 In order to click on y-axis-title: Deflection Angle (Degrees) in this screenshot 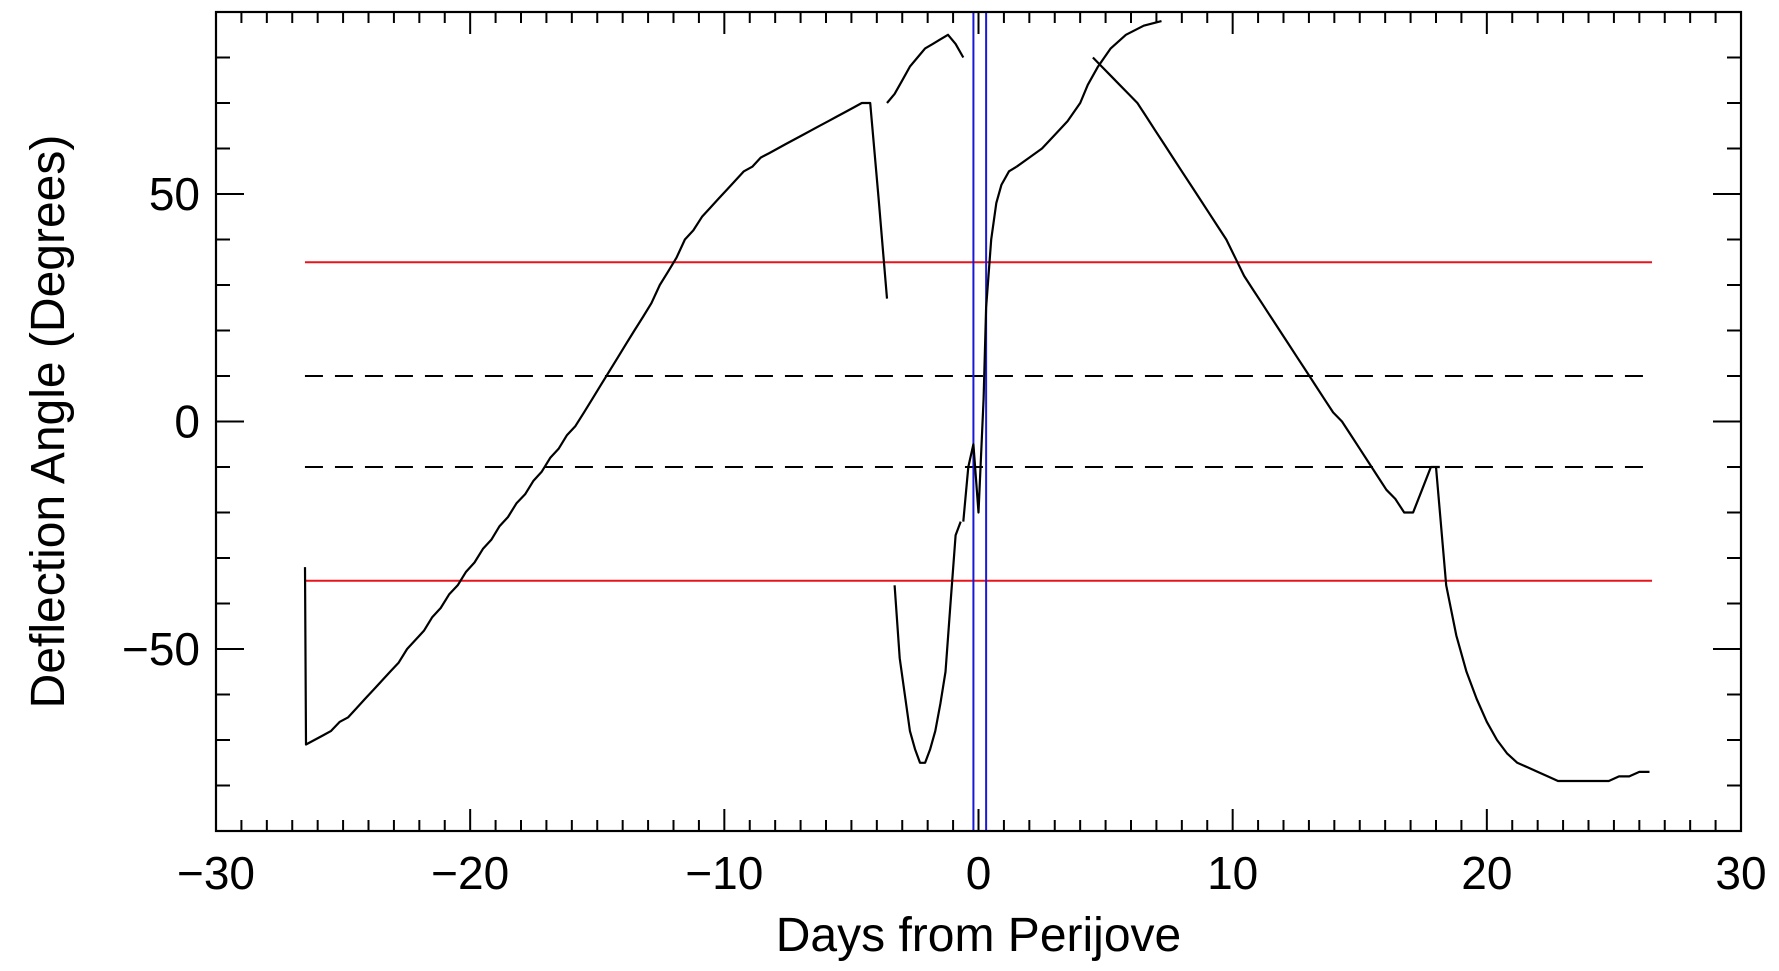, I will do `click(48, 422)`.